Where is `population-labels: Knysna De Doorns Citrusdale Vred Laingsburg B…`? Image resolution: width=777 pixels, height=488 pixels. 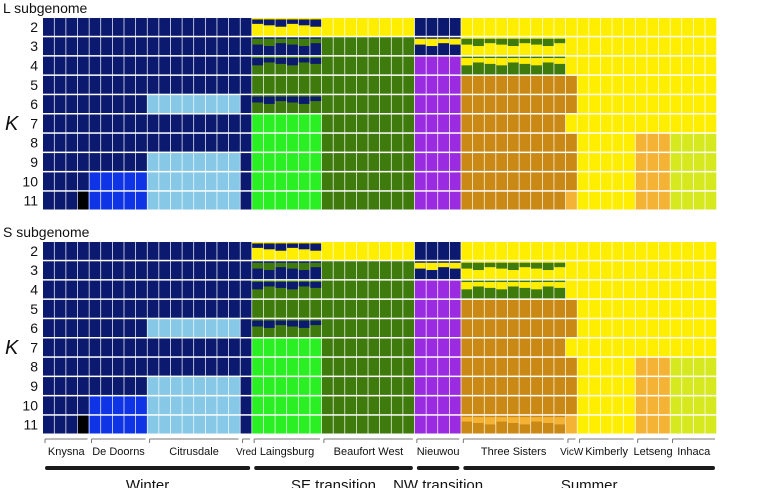
population-labels: Knysna De Doorns Citrusdale Vred Laingsburg B… is located at coordinates (379, 448).